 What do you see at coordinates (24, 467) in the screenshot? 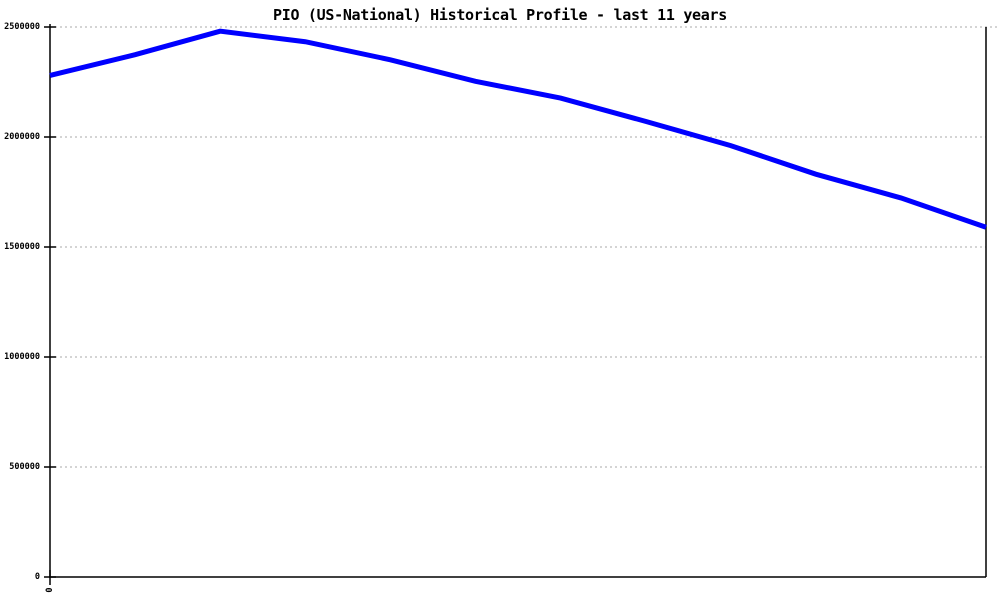
I see `y-axis-label-500000: 500000` at bounding box center [24, 467].